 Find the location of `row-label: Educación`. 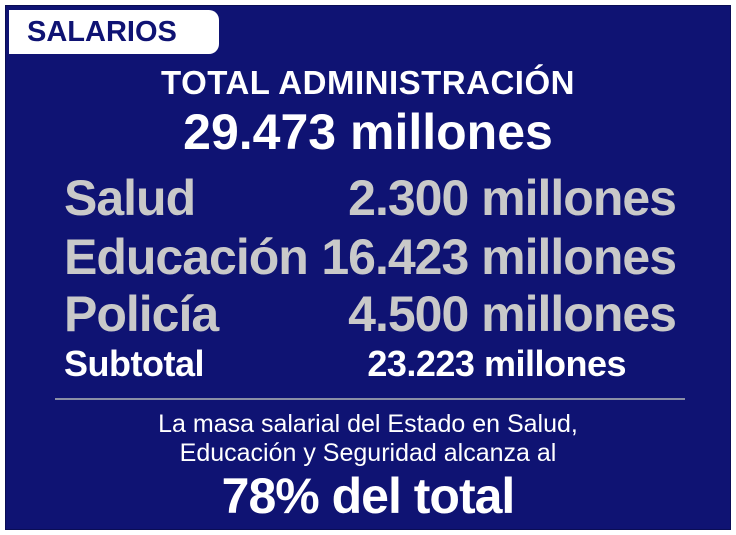

row-label: Educación is located at coordinates (186, 257).